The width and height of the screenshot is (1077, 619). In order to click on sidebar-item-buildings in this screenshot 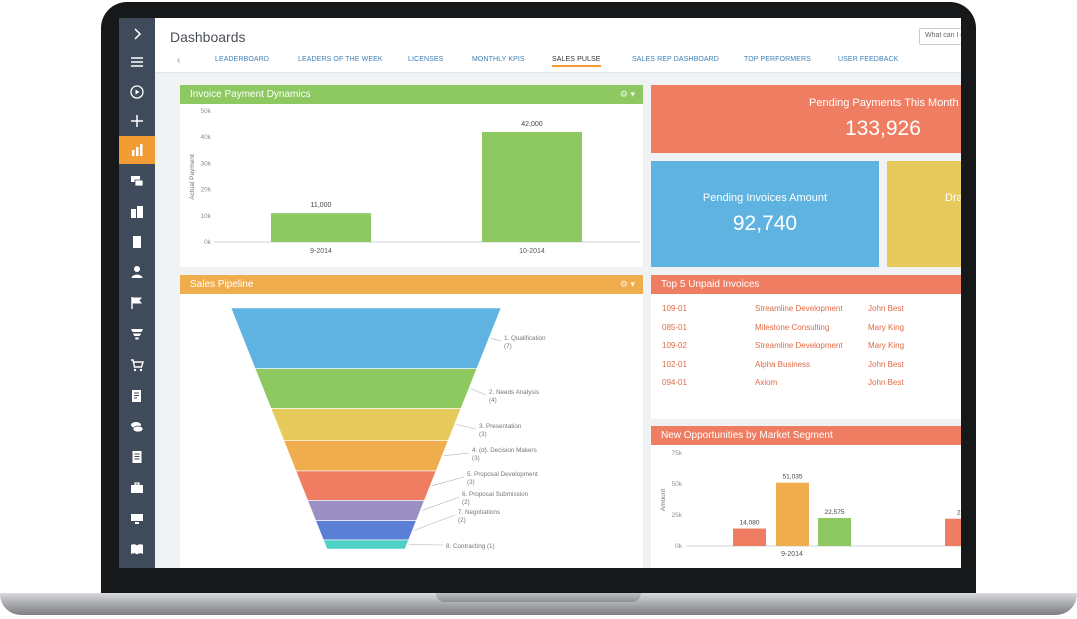, I will do `click(137, 212)`.